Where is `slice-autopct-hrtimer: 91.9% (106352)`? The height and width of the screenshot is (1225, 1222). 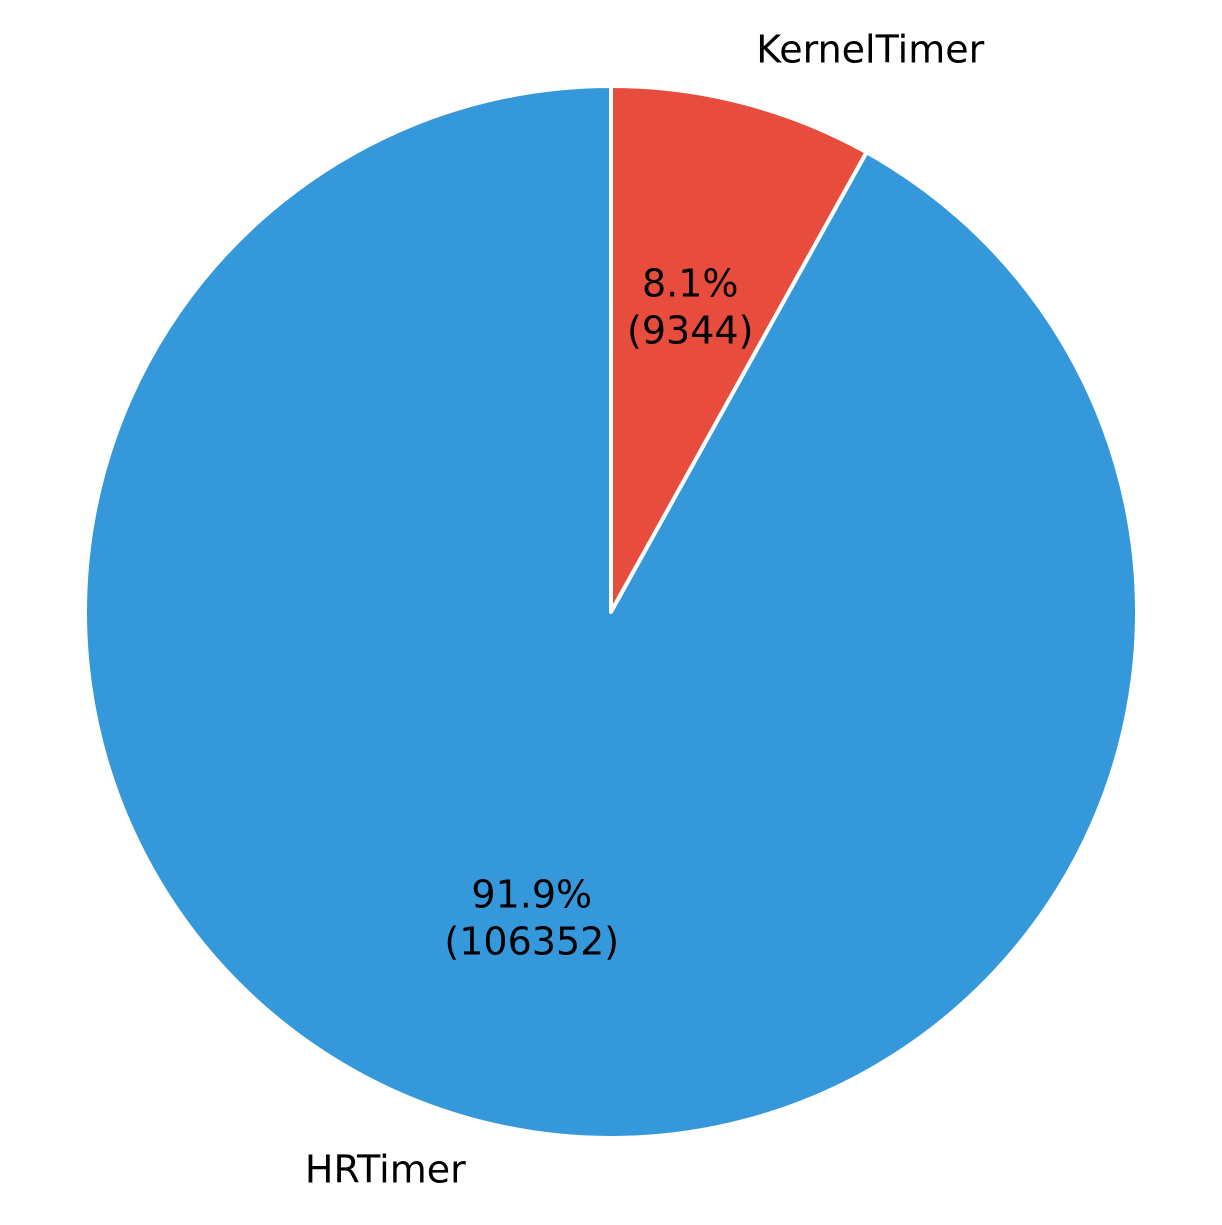
slice-autopct-hrtimer: 91.9% (106352) is located at coordinates (531, 917).